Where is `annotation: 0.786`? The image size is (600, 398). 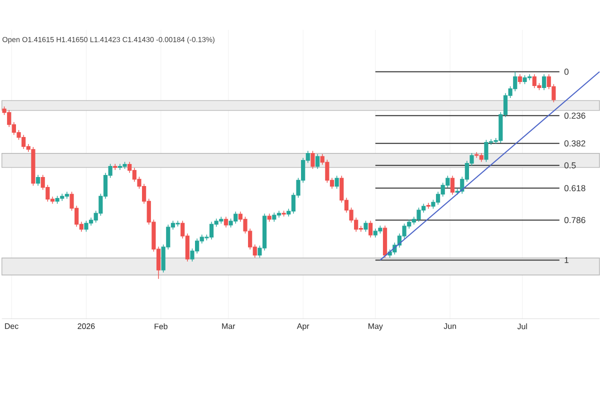
annotation: 0.786 is located at coordinates (575, 219).